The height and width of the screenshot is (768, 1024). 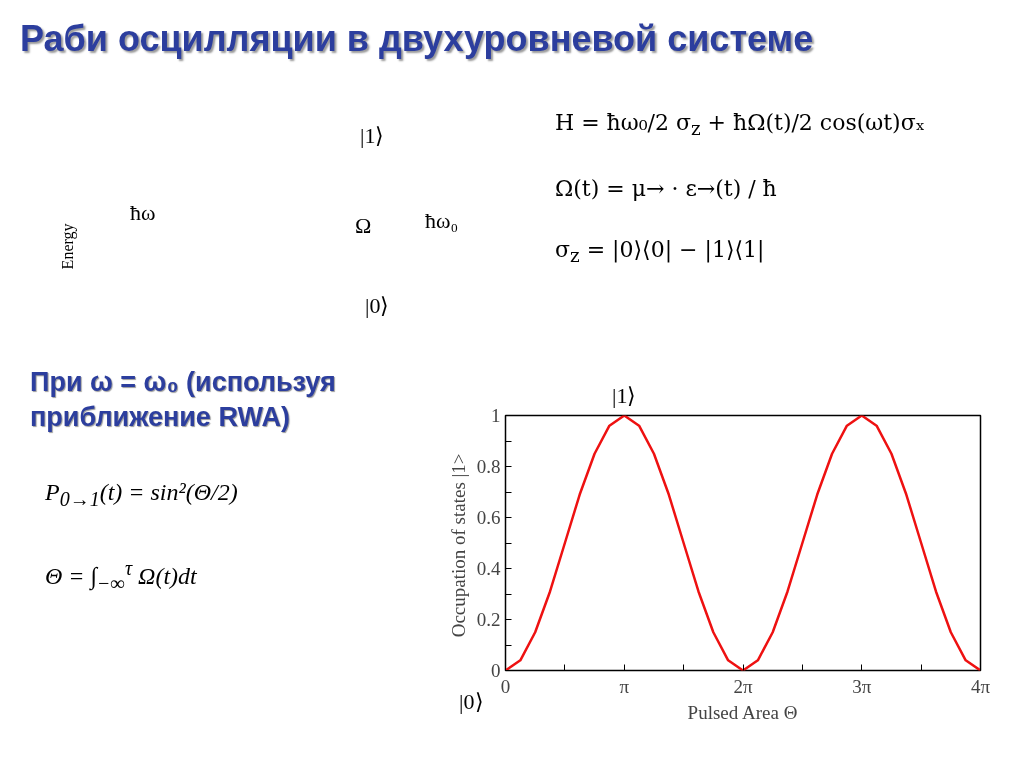 I want to click on chart-title: Раби осцилляции в двухуровневой системе, so click(x=417, y=39).